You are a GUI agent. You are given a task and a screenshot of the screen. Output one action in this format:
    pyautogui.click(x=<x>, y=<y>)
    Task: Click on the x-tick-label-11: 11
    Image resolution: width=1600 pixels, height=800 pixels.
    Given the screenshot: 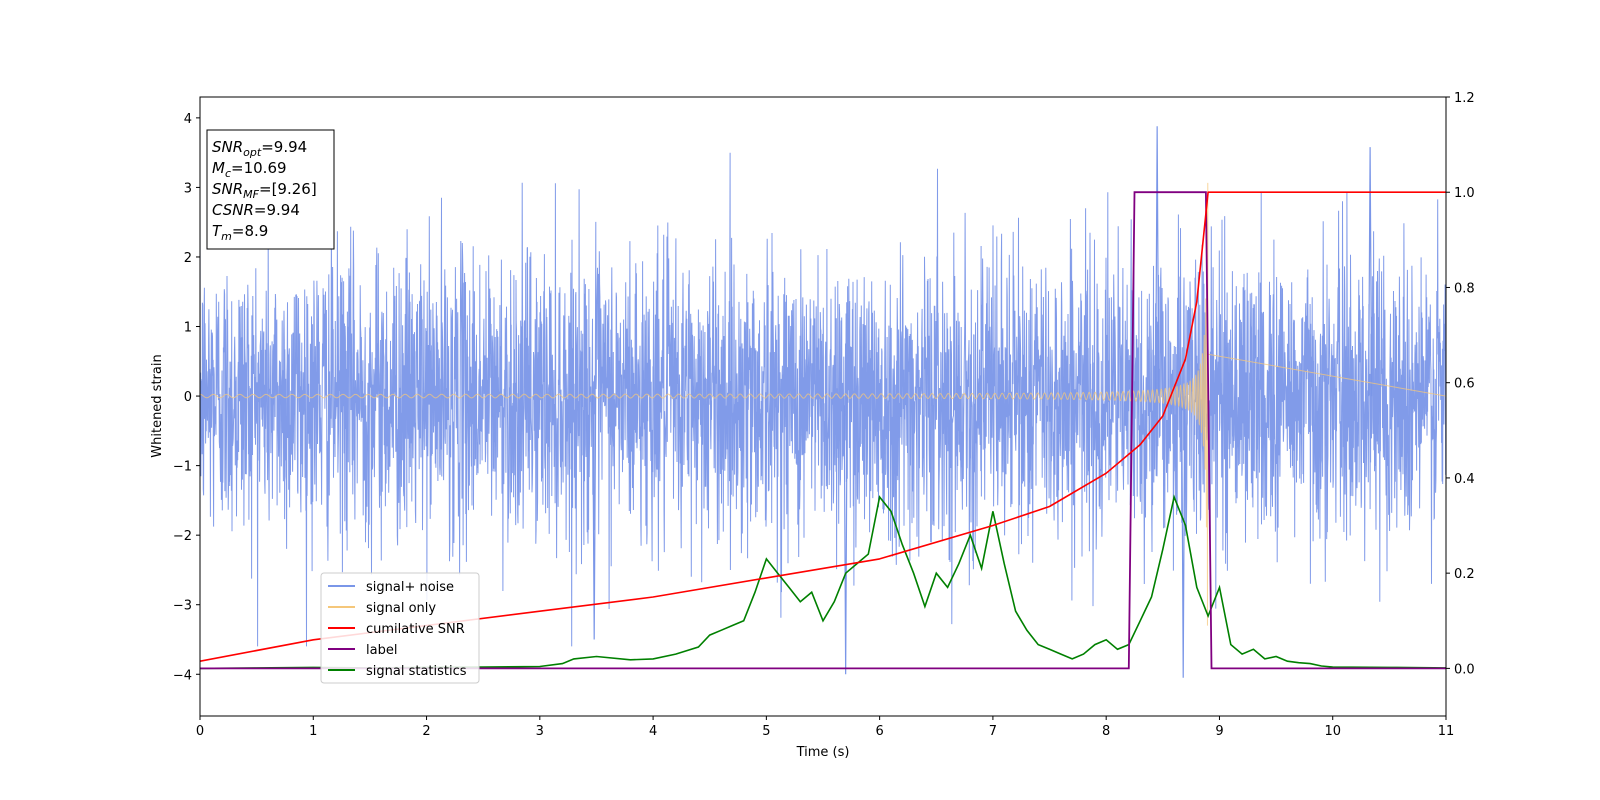 What is the action you would take?
    pyautogui.click(x=1446, y=731)
    